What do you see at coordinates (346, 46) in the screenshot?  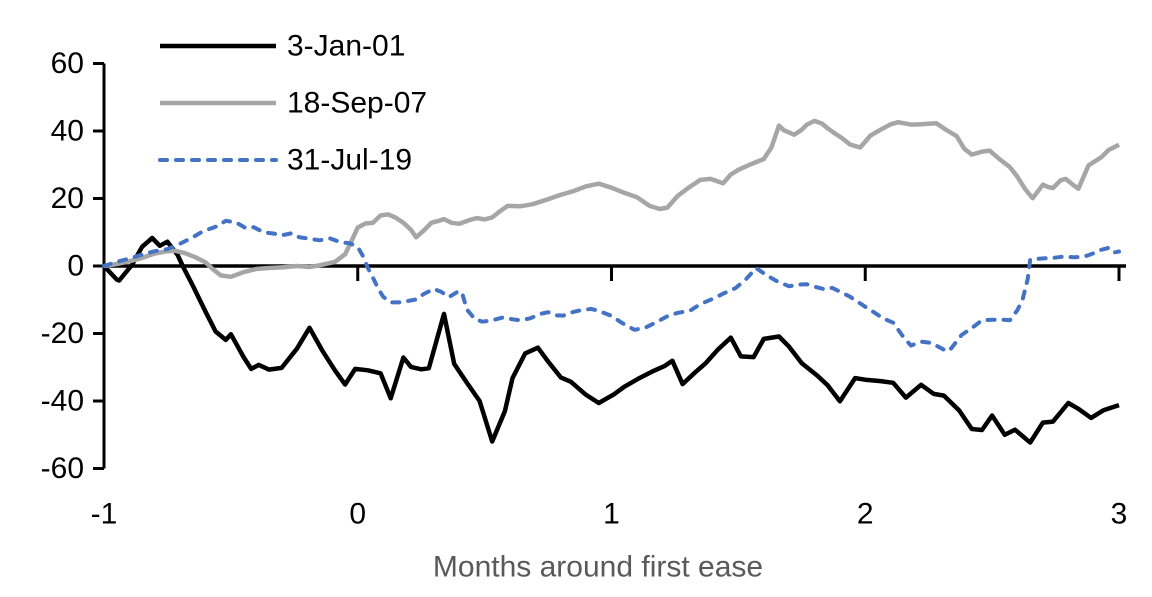 I see `legend-label-3-jan-01: 3-Jan-01` at bounding box center [346, 46].